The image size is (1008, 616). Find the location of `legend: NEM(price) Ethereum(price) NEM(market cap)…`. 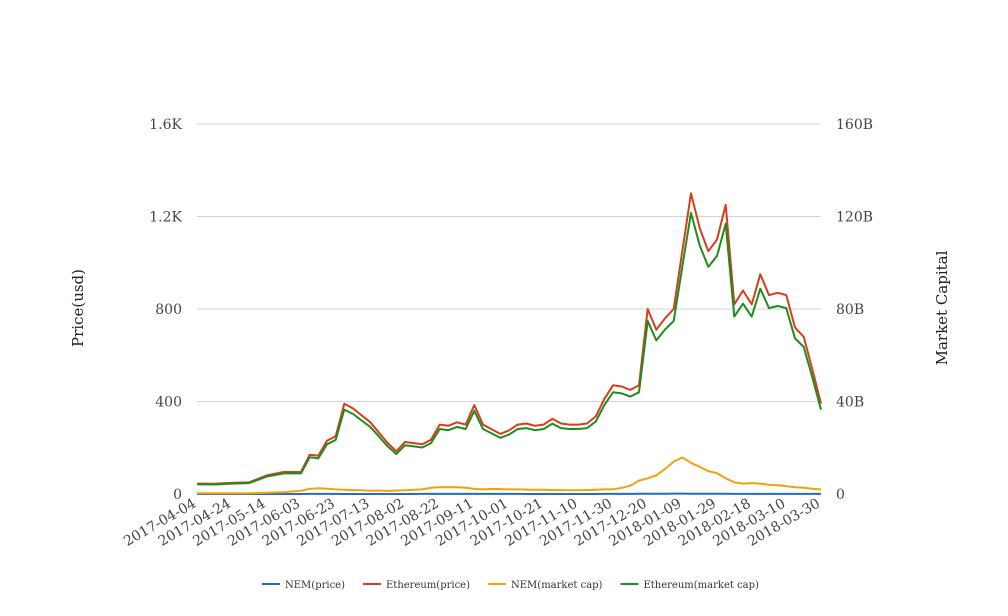

legend: NEM(price) Ethereum(price) NEM(market cap)… is located at coordinates (510, 585).